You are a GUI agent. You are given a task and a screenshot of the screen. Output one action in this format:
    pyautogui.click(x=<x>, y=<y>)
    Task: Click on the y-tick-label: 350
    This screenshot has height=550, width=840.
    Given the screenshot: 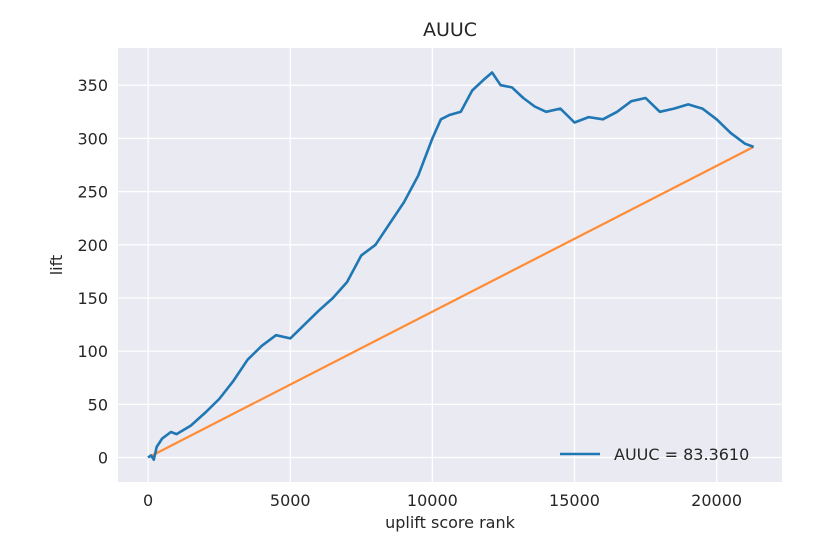 What is the action you would take?
    pyautogui.click(x=92, y=85)
    